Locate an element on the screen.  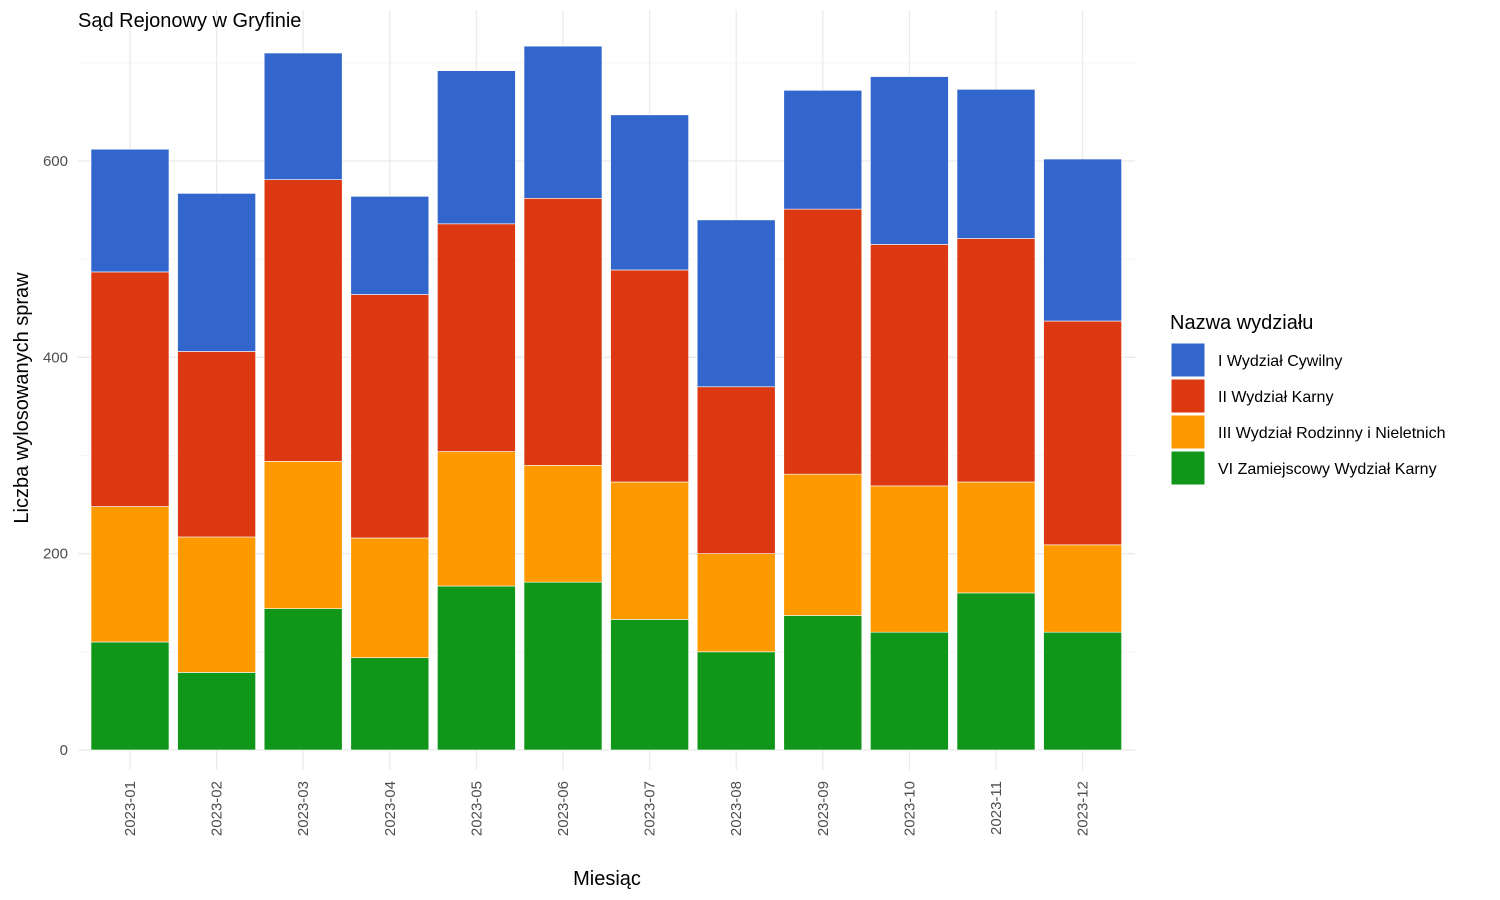
y-tick-label: 0 is located at coordinates (64, 750).